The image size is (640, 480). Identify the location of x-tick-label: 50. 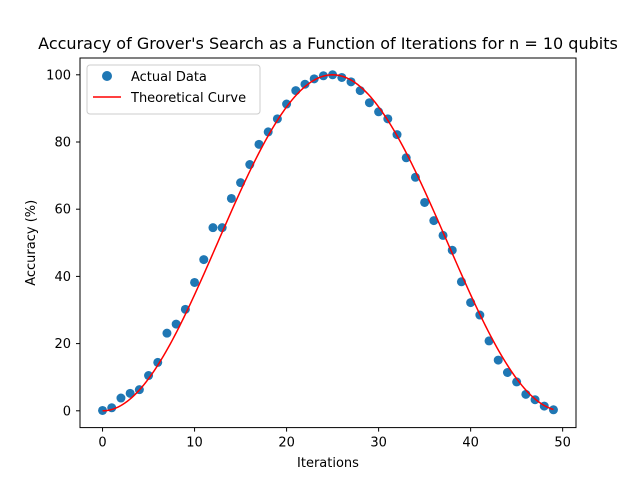
(562, 443).